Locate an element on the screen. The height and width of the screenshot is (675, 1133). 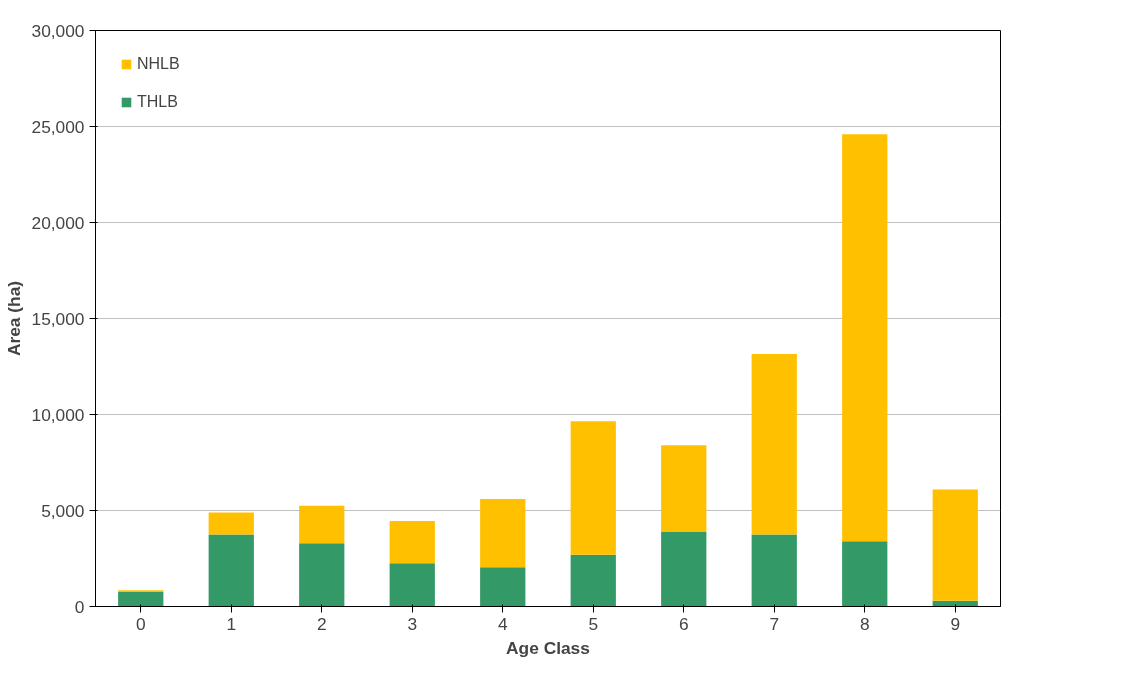
x-tick-label: 5 is located at coordinates (593, 623).